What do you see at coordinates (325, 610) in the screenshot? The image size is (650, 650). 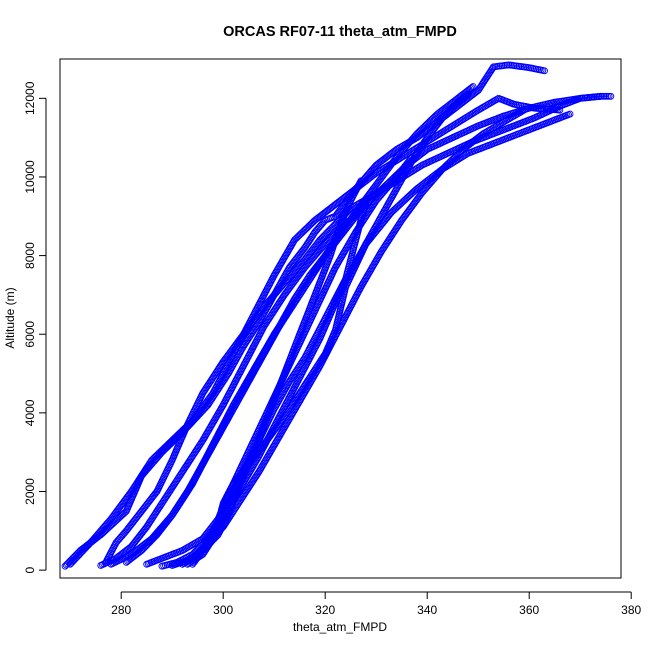 I see `x-tick-label: 320` at bounding box center [325, 610].